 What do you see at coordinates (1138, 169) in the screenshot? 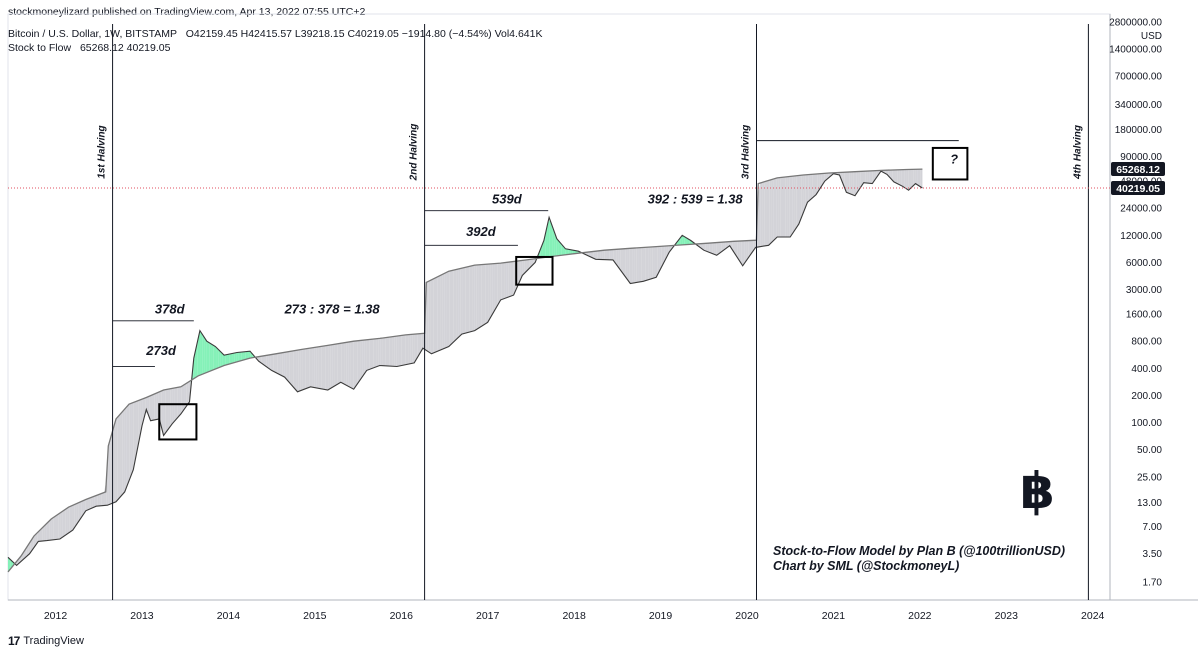
I see `s2f-axis-label-bg` at bounding box center [1138, 169].